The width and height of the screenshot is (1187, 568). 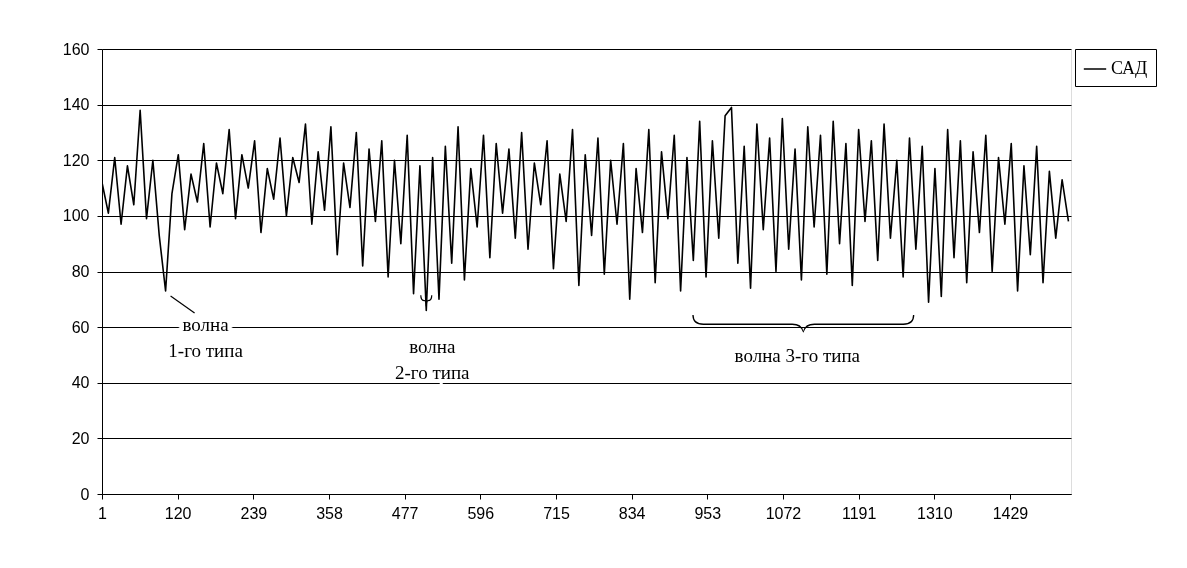 What do you see at coordinates (433, 360) in the screenshot?
I see `annotation: волна 2-го типа` at bounding box center [433, 360].